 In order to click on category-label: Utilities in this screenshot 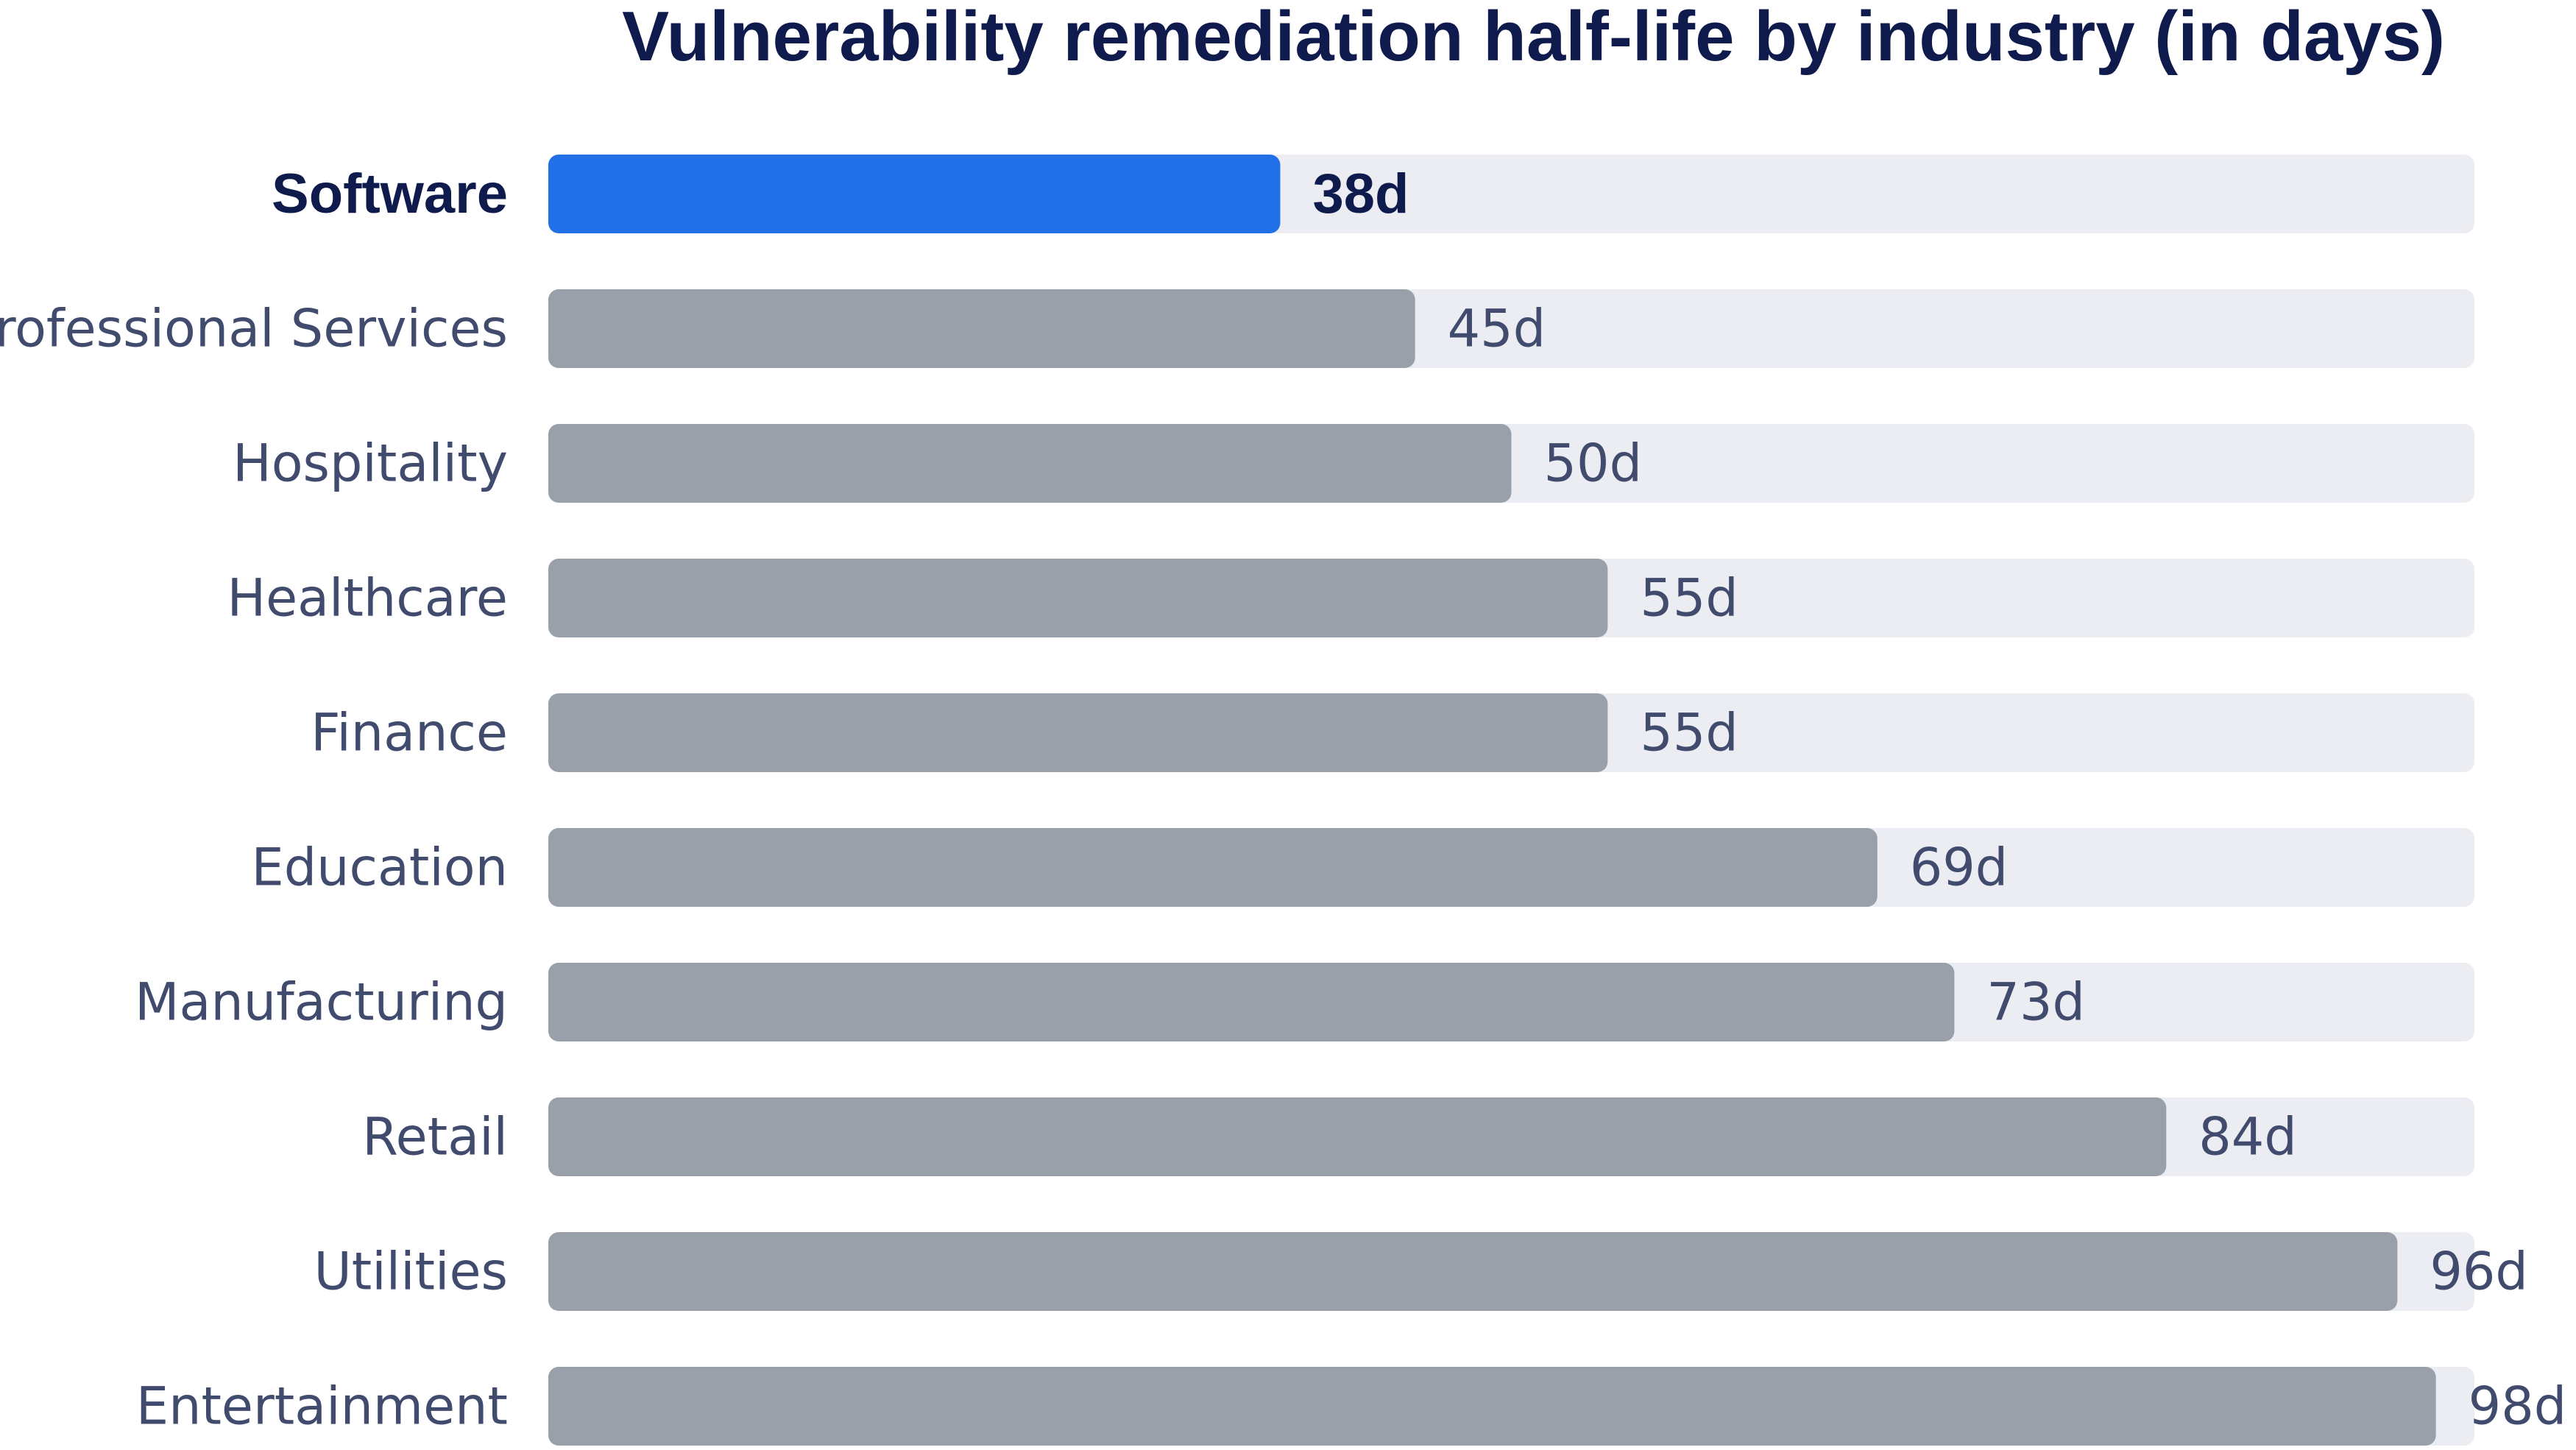, I will do `click(411, 1272)`.